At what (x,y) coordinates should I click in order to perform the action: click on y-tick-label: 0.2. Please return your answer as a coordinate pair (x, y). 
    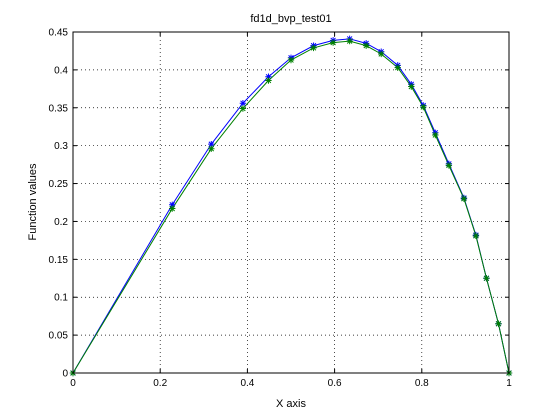
    Looking at the image, I should click on (61, 222).